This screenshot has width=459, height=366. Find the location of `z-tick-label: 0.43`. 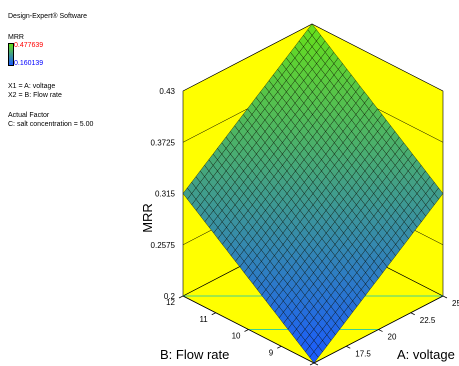

z-tick-label: 0.43 is located at coordinates (167, 91).